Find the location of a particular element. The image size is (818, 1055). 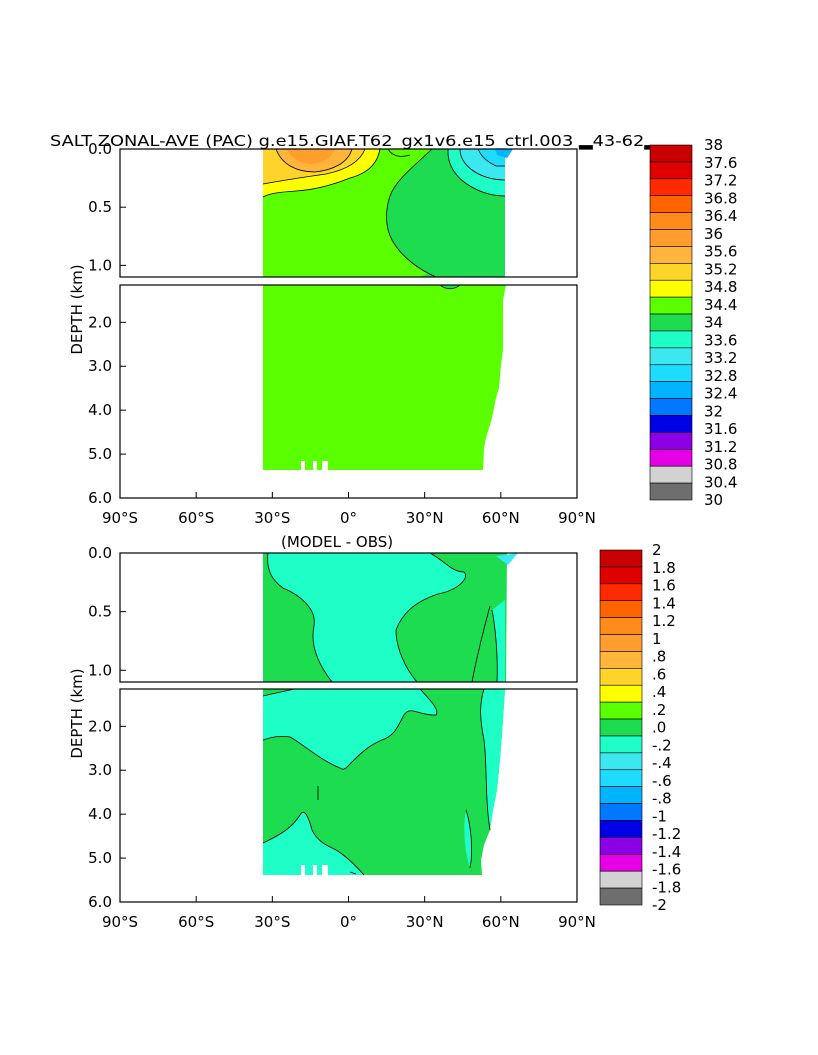

panel2-lower is located at coordinates (348, 795).